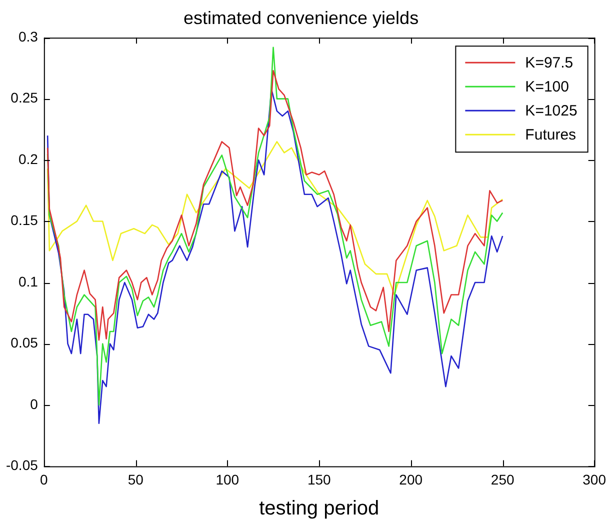 Image resolution: width=612 pixels, height=525 pixels. I want to click on y-tick-label: 0, so click(34, 404).